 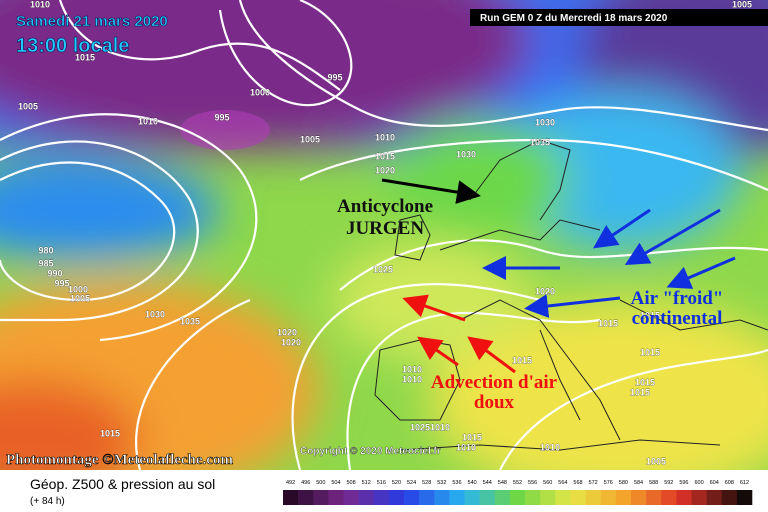 What do you see at coordinates (385, 206) in the screenshot?
I see `anticyclone-label: Anticyclone` at bounding box center [385, 206].